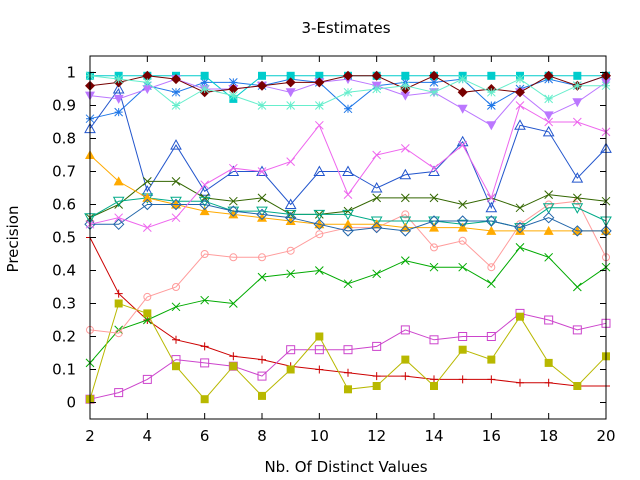  Describe the element at coordinates (64, 139) in the screenshot. I see `y-tick-label: 0.8` at that location.